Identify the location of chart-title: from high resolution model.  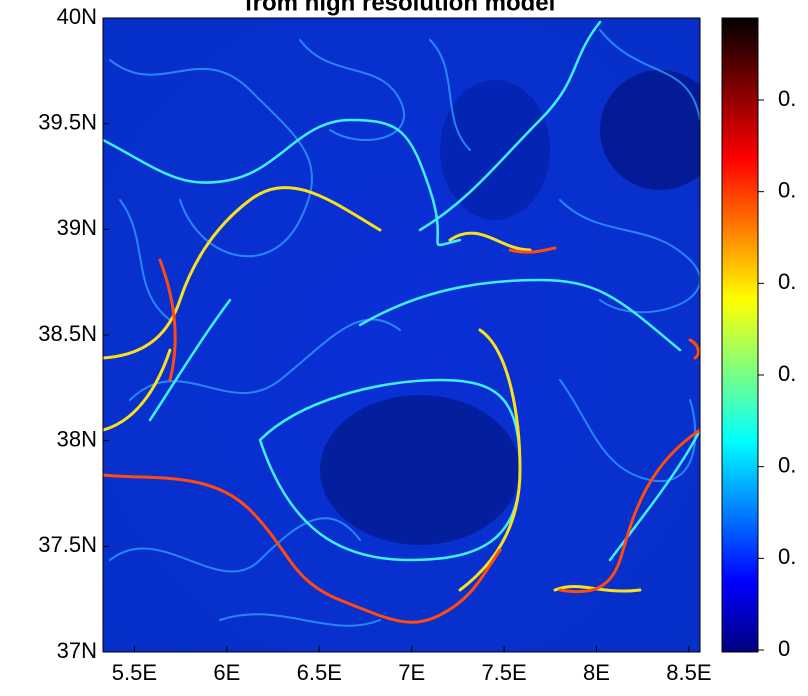
(400, 8).